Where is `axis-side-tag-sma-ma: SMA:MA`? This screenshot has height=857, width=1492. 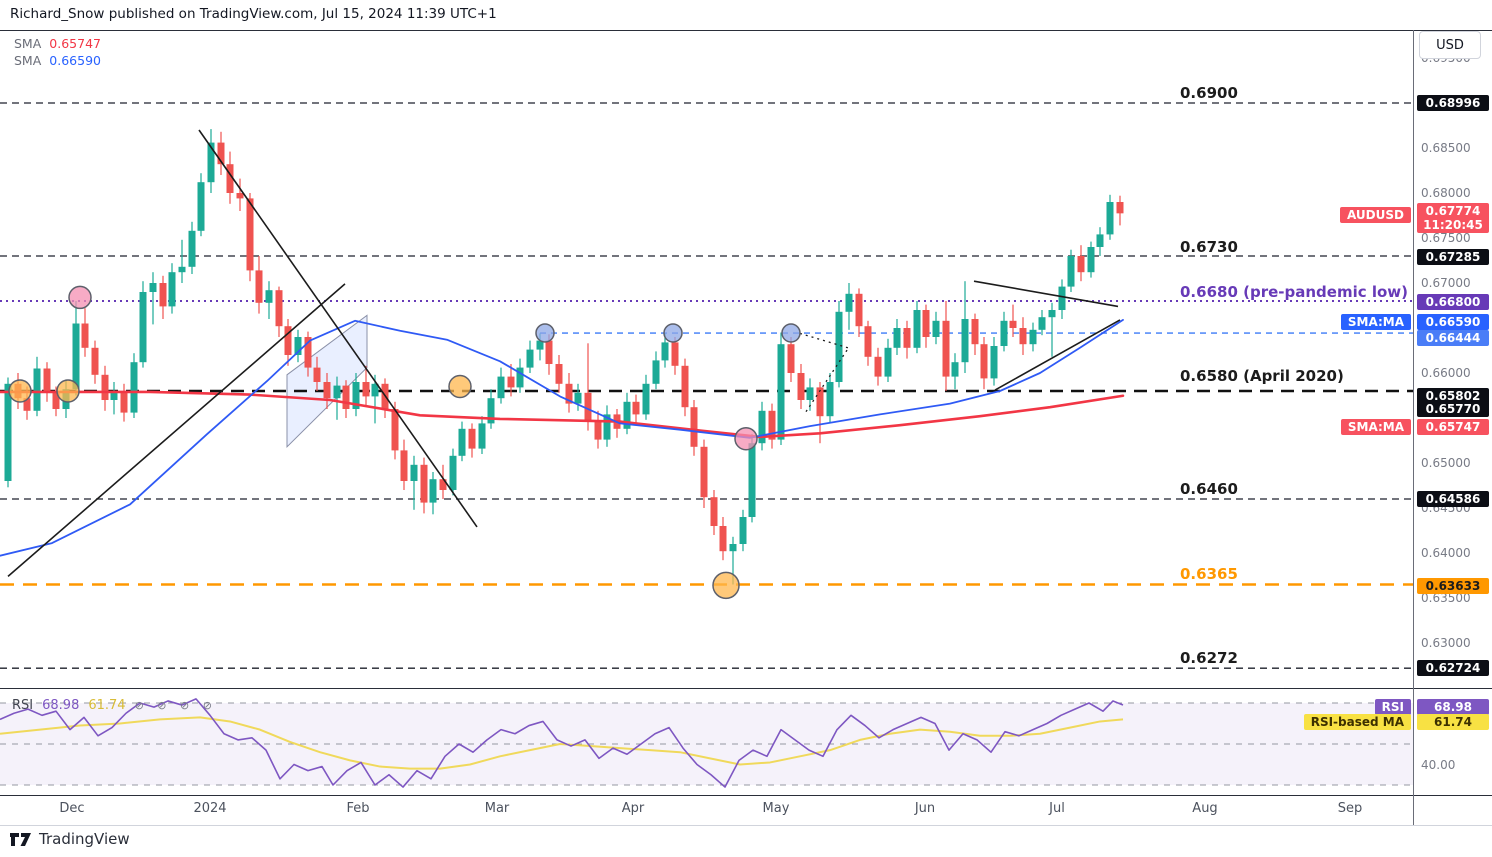
axis-side-tag-sma-ma: SMA:MA is located at coordinates (1375, 427).